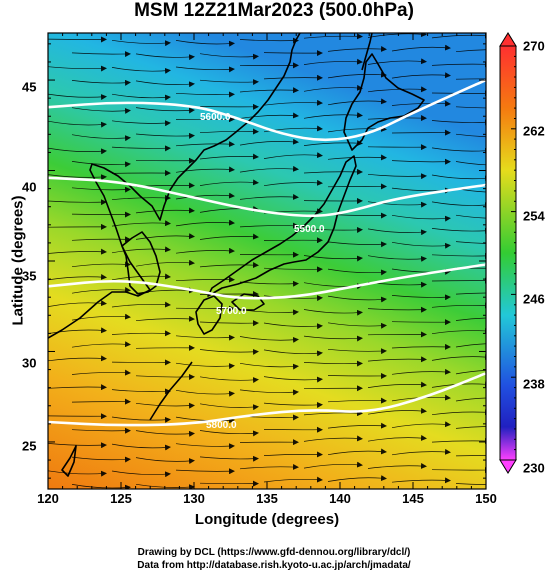 This screenshot has height=573, width=548. I want to click on coastline-ryukyu, so click(171, 391).